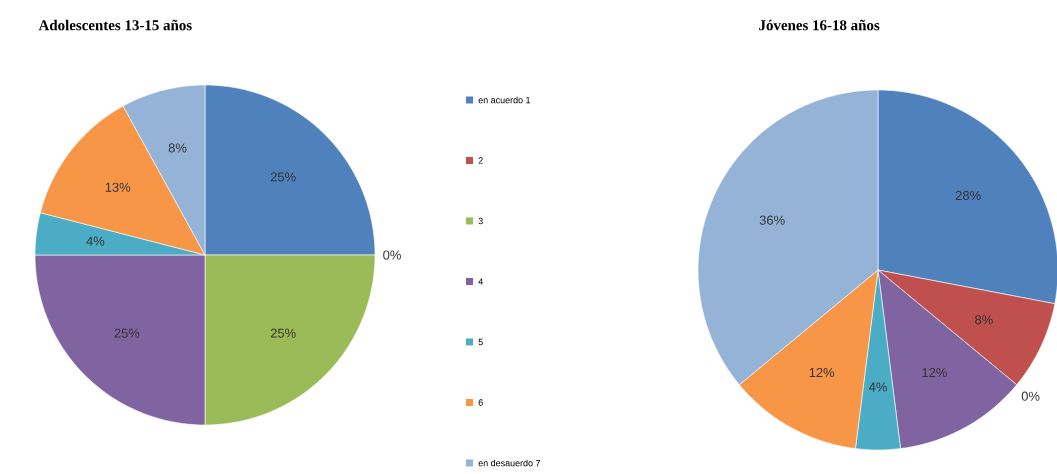 The image size is (1057, 474). I want to click on legend-label: 4, so click(480, 281).